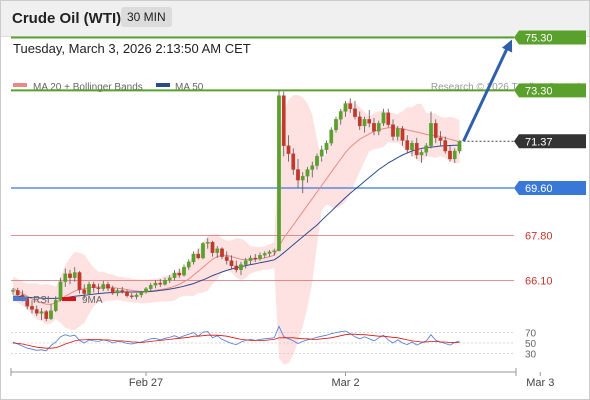 The height and width of the screenshot is (400, 590). I want to click on forecast-arrow-shaft, so click(486, 93).